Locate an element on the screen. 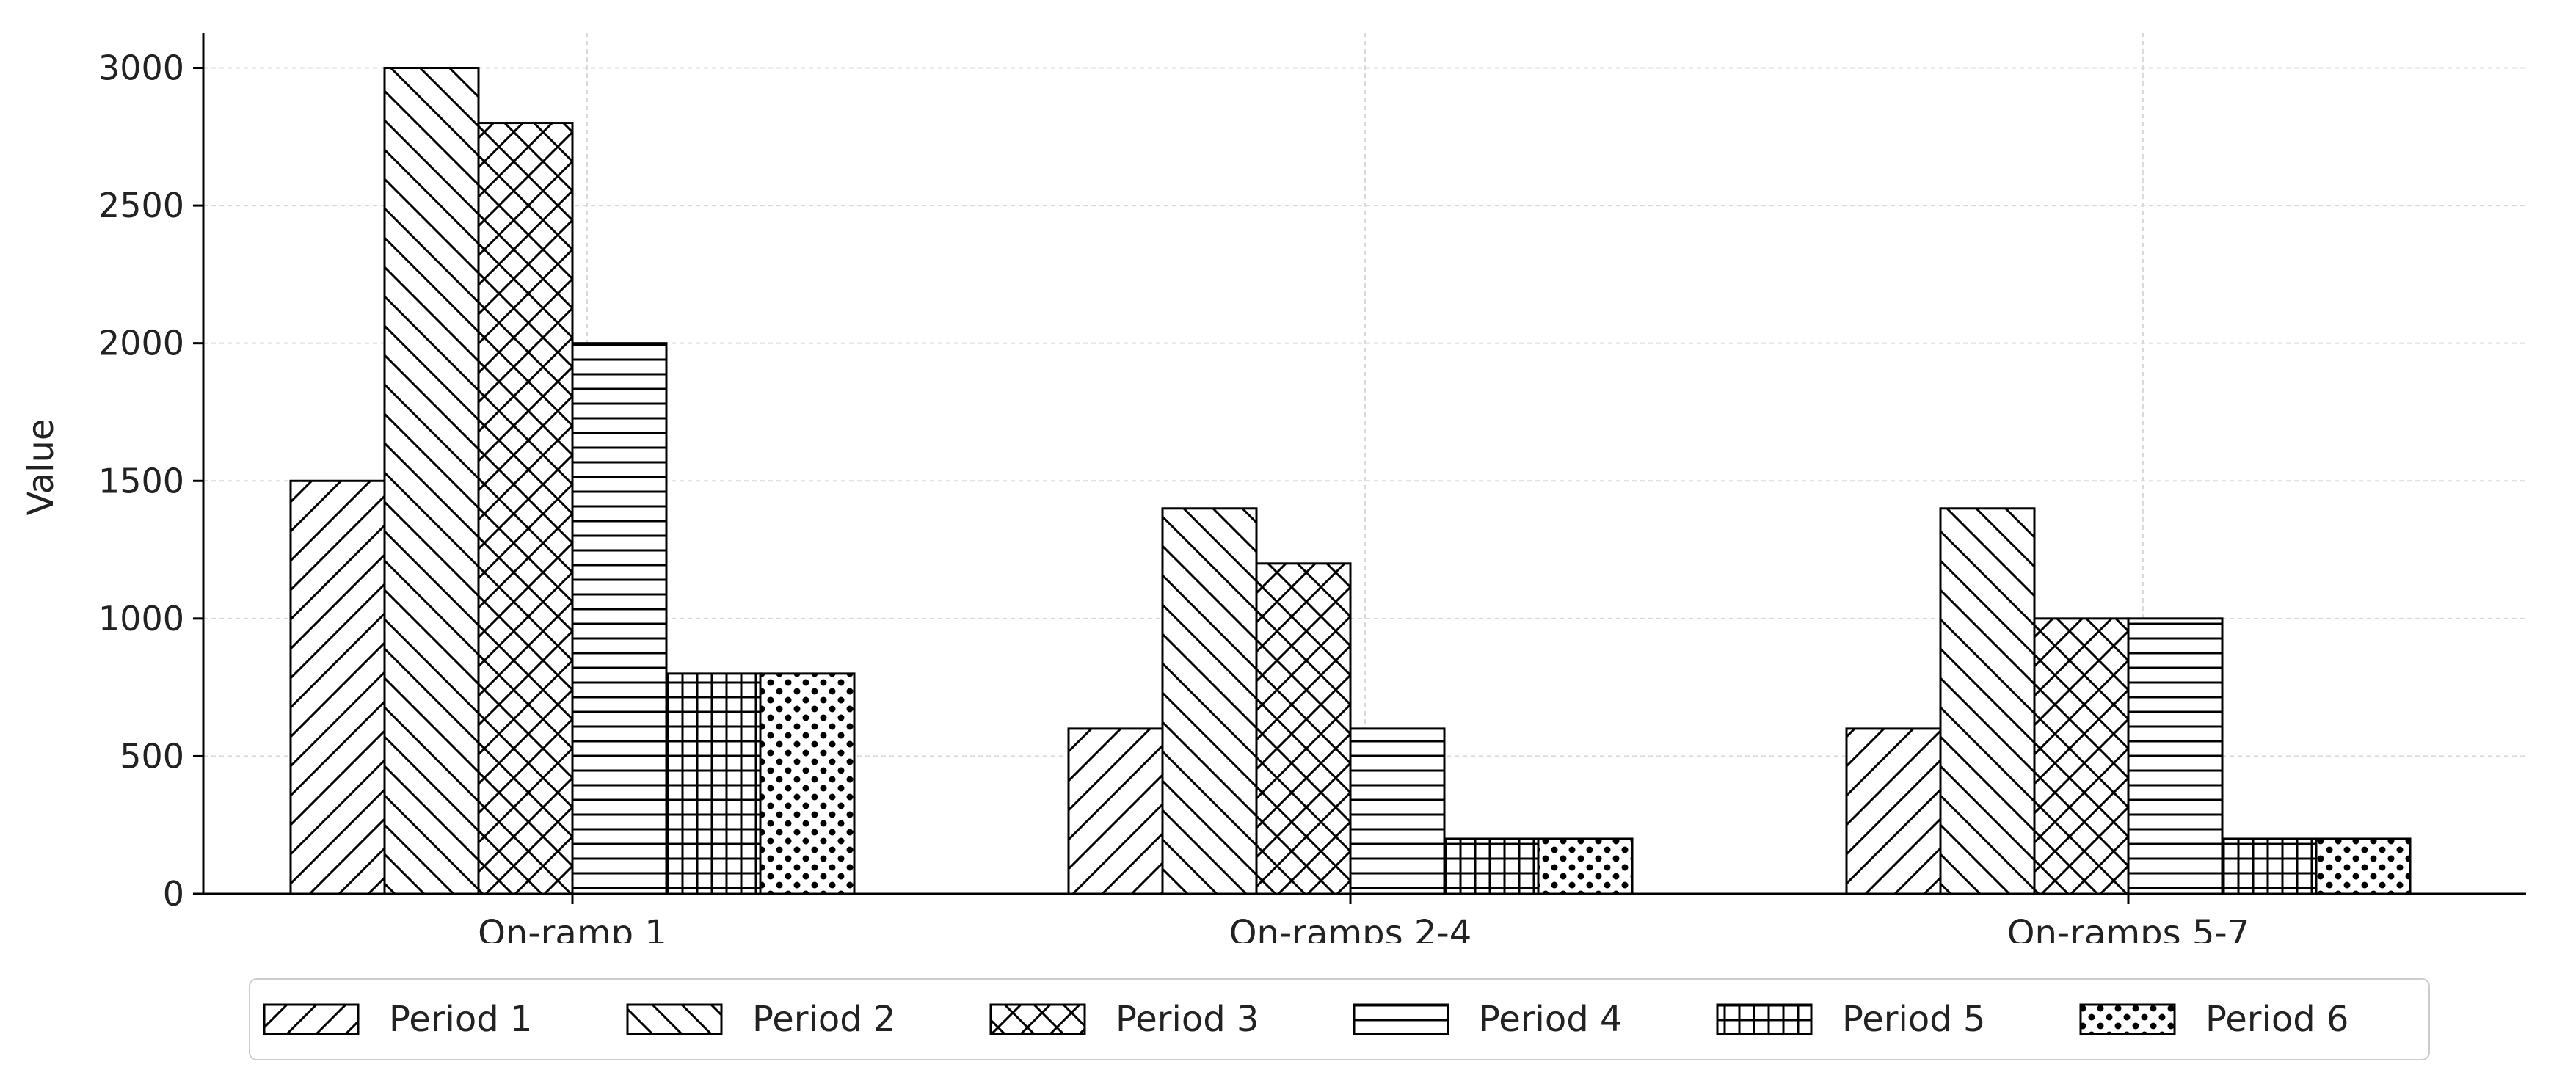  y-tick-label: 500 is located at coordinates (152, 756).